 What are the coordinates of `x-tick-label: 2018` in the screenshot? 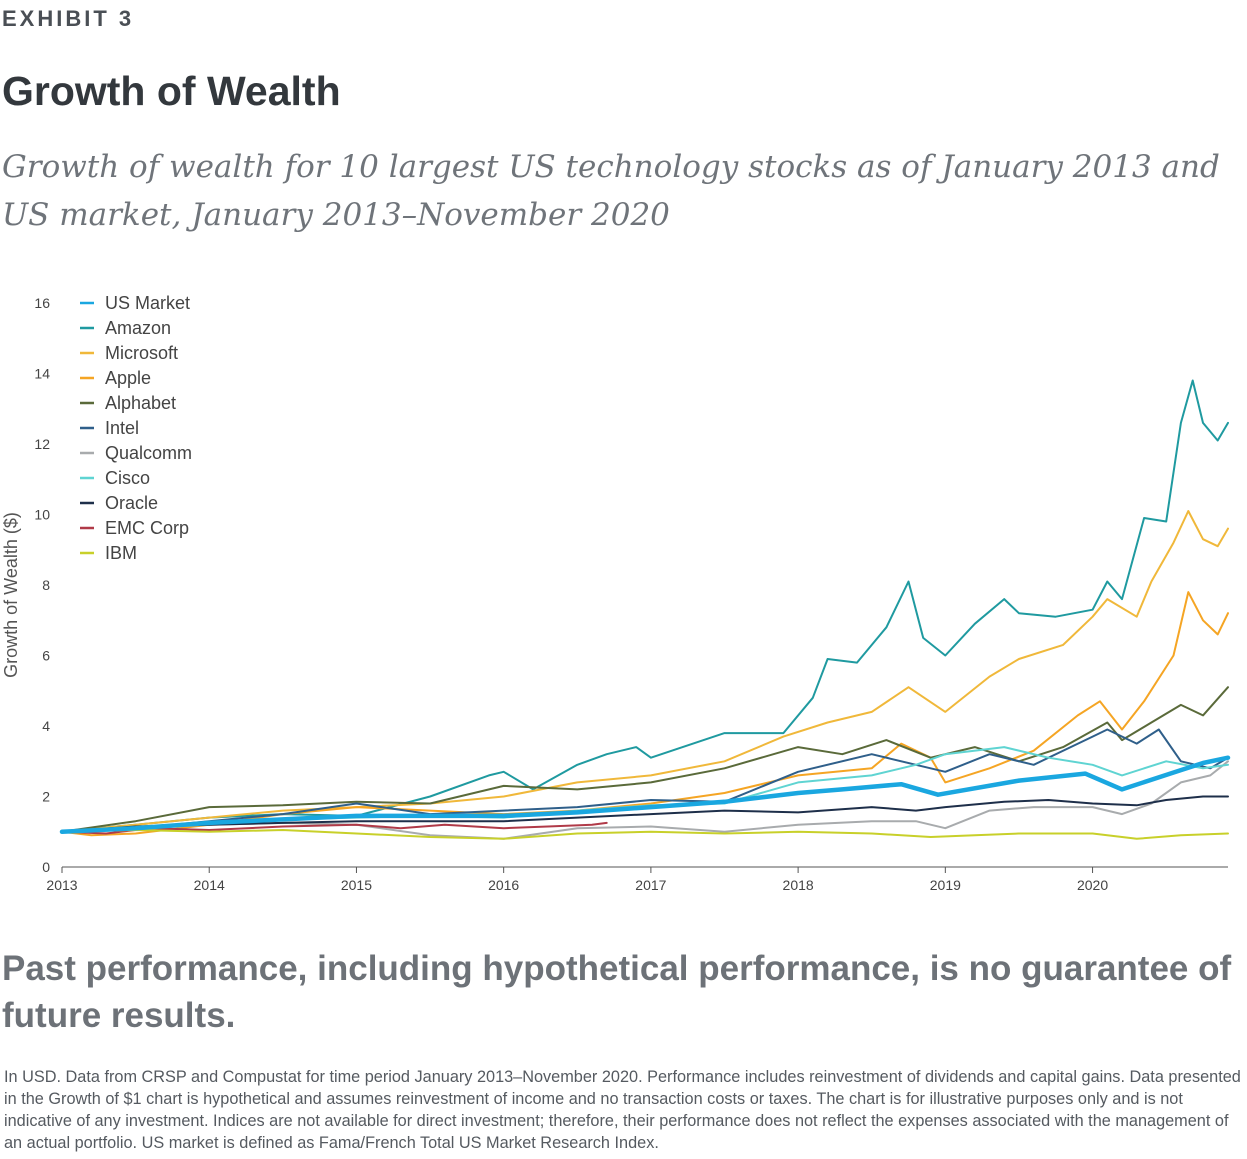 It's located at (798, 885).